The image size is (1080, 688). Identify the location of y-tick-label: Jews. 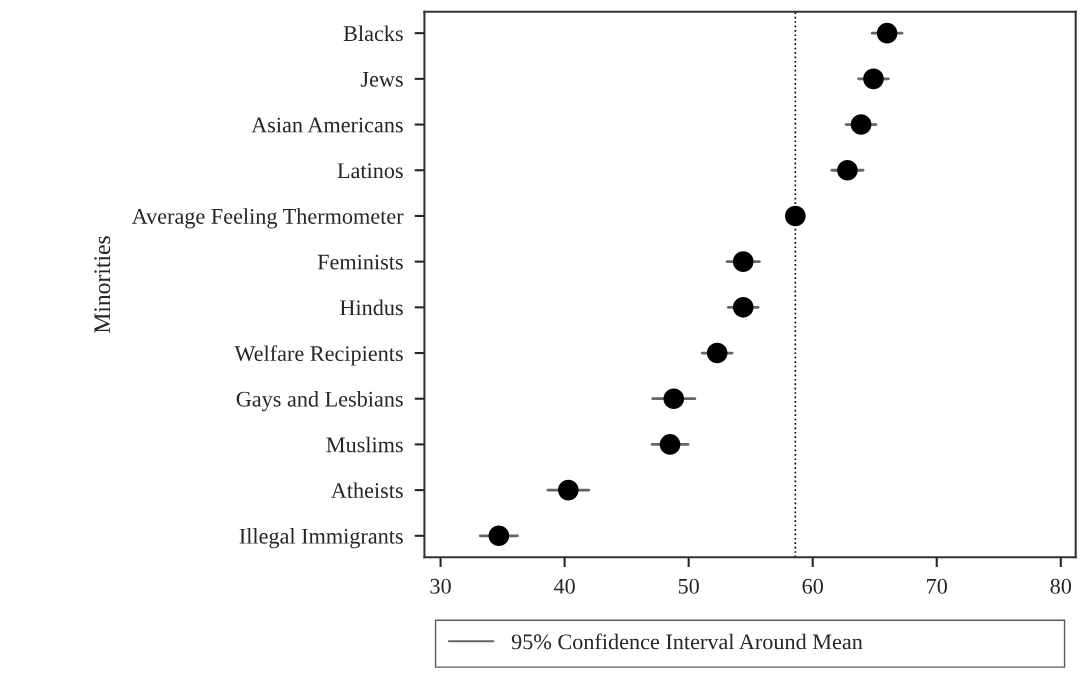
(381, 79).